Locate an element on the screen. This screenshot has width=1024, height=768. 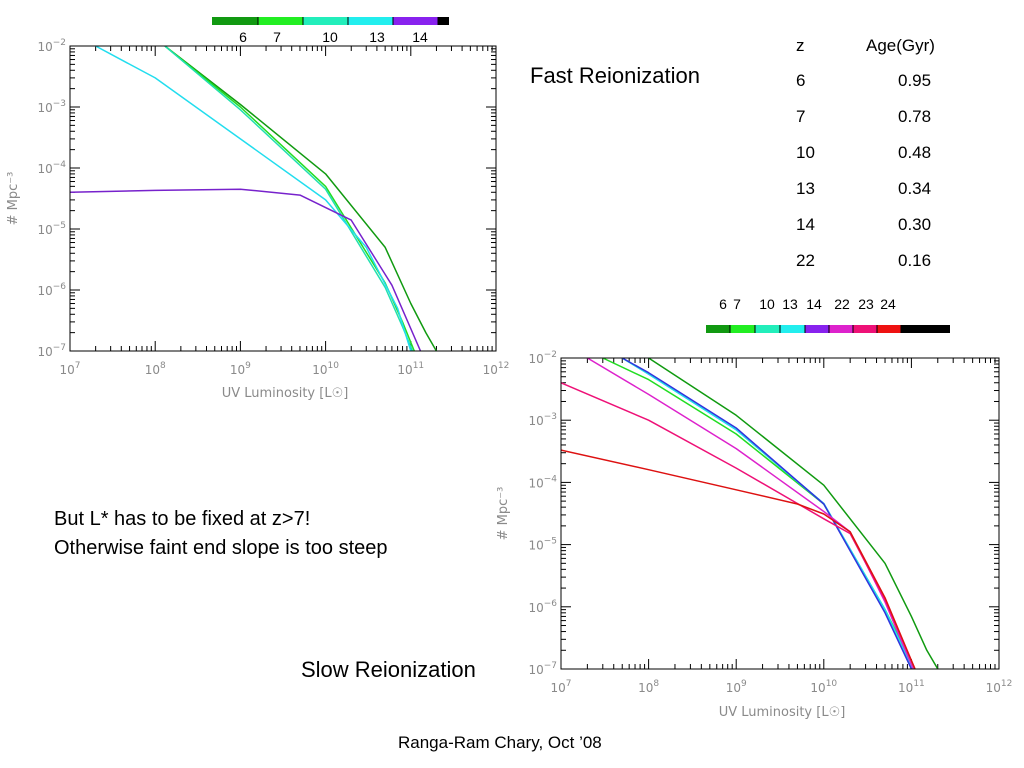
table-header-age: Age(Gyr) is located at coordinates (900, 45).